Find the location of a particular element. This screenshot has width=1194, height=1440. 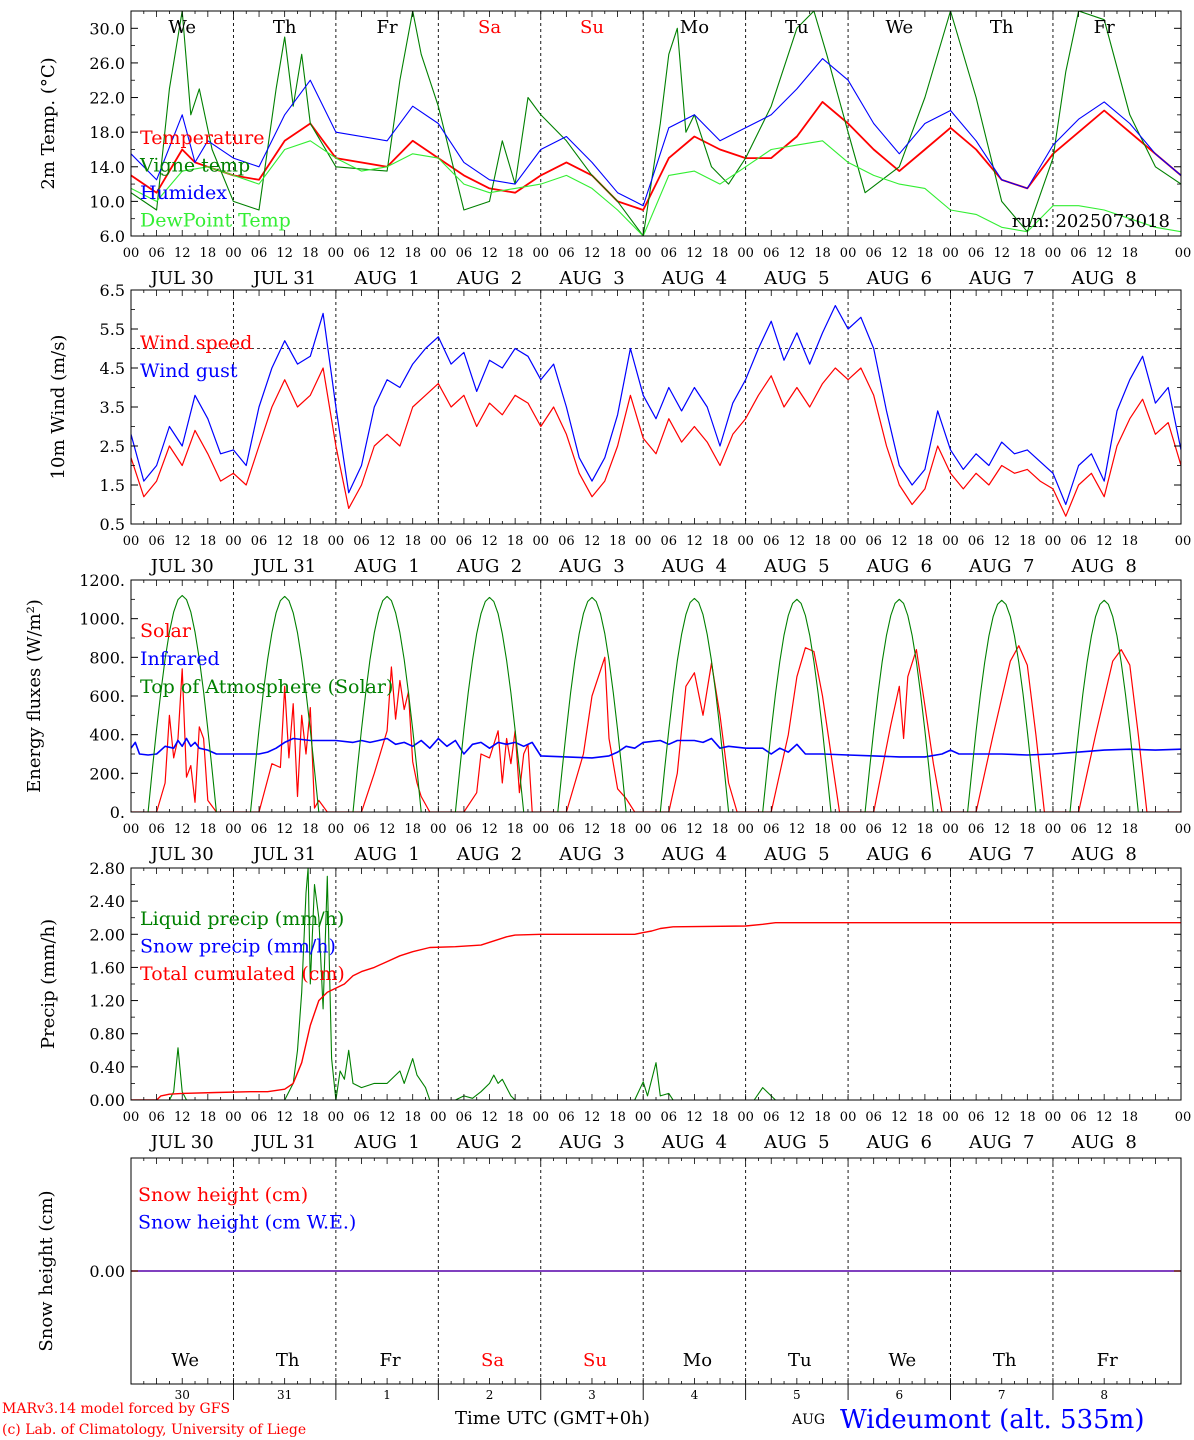

date-label: AUG 3 is located at coordinates (591, 566).